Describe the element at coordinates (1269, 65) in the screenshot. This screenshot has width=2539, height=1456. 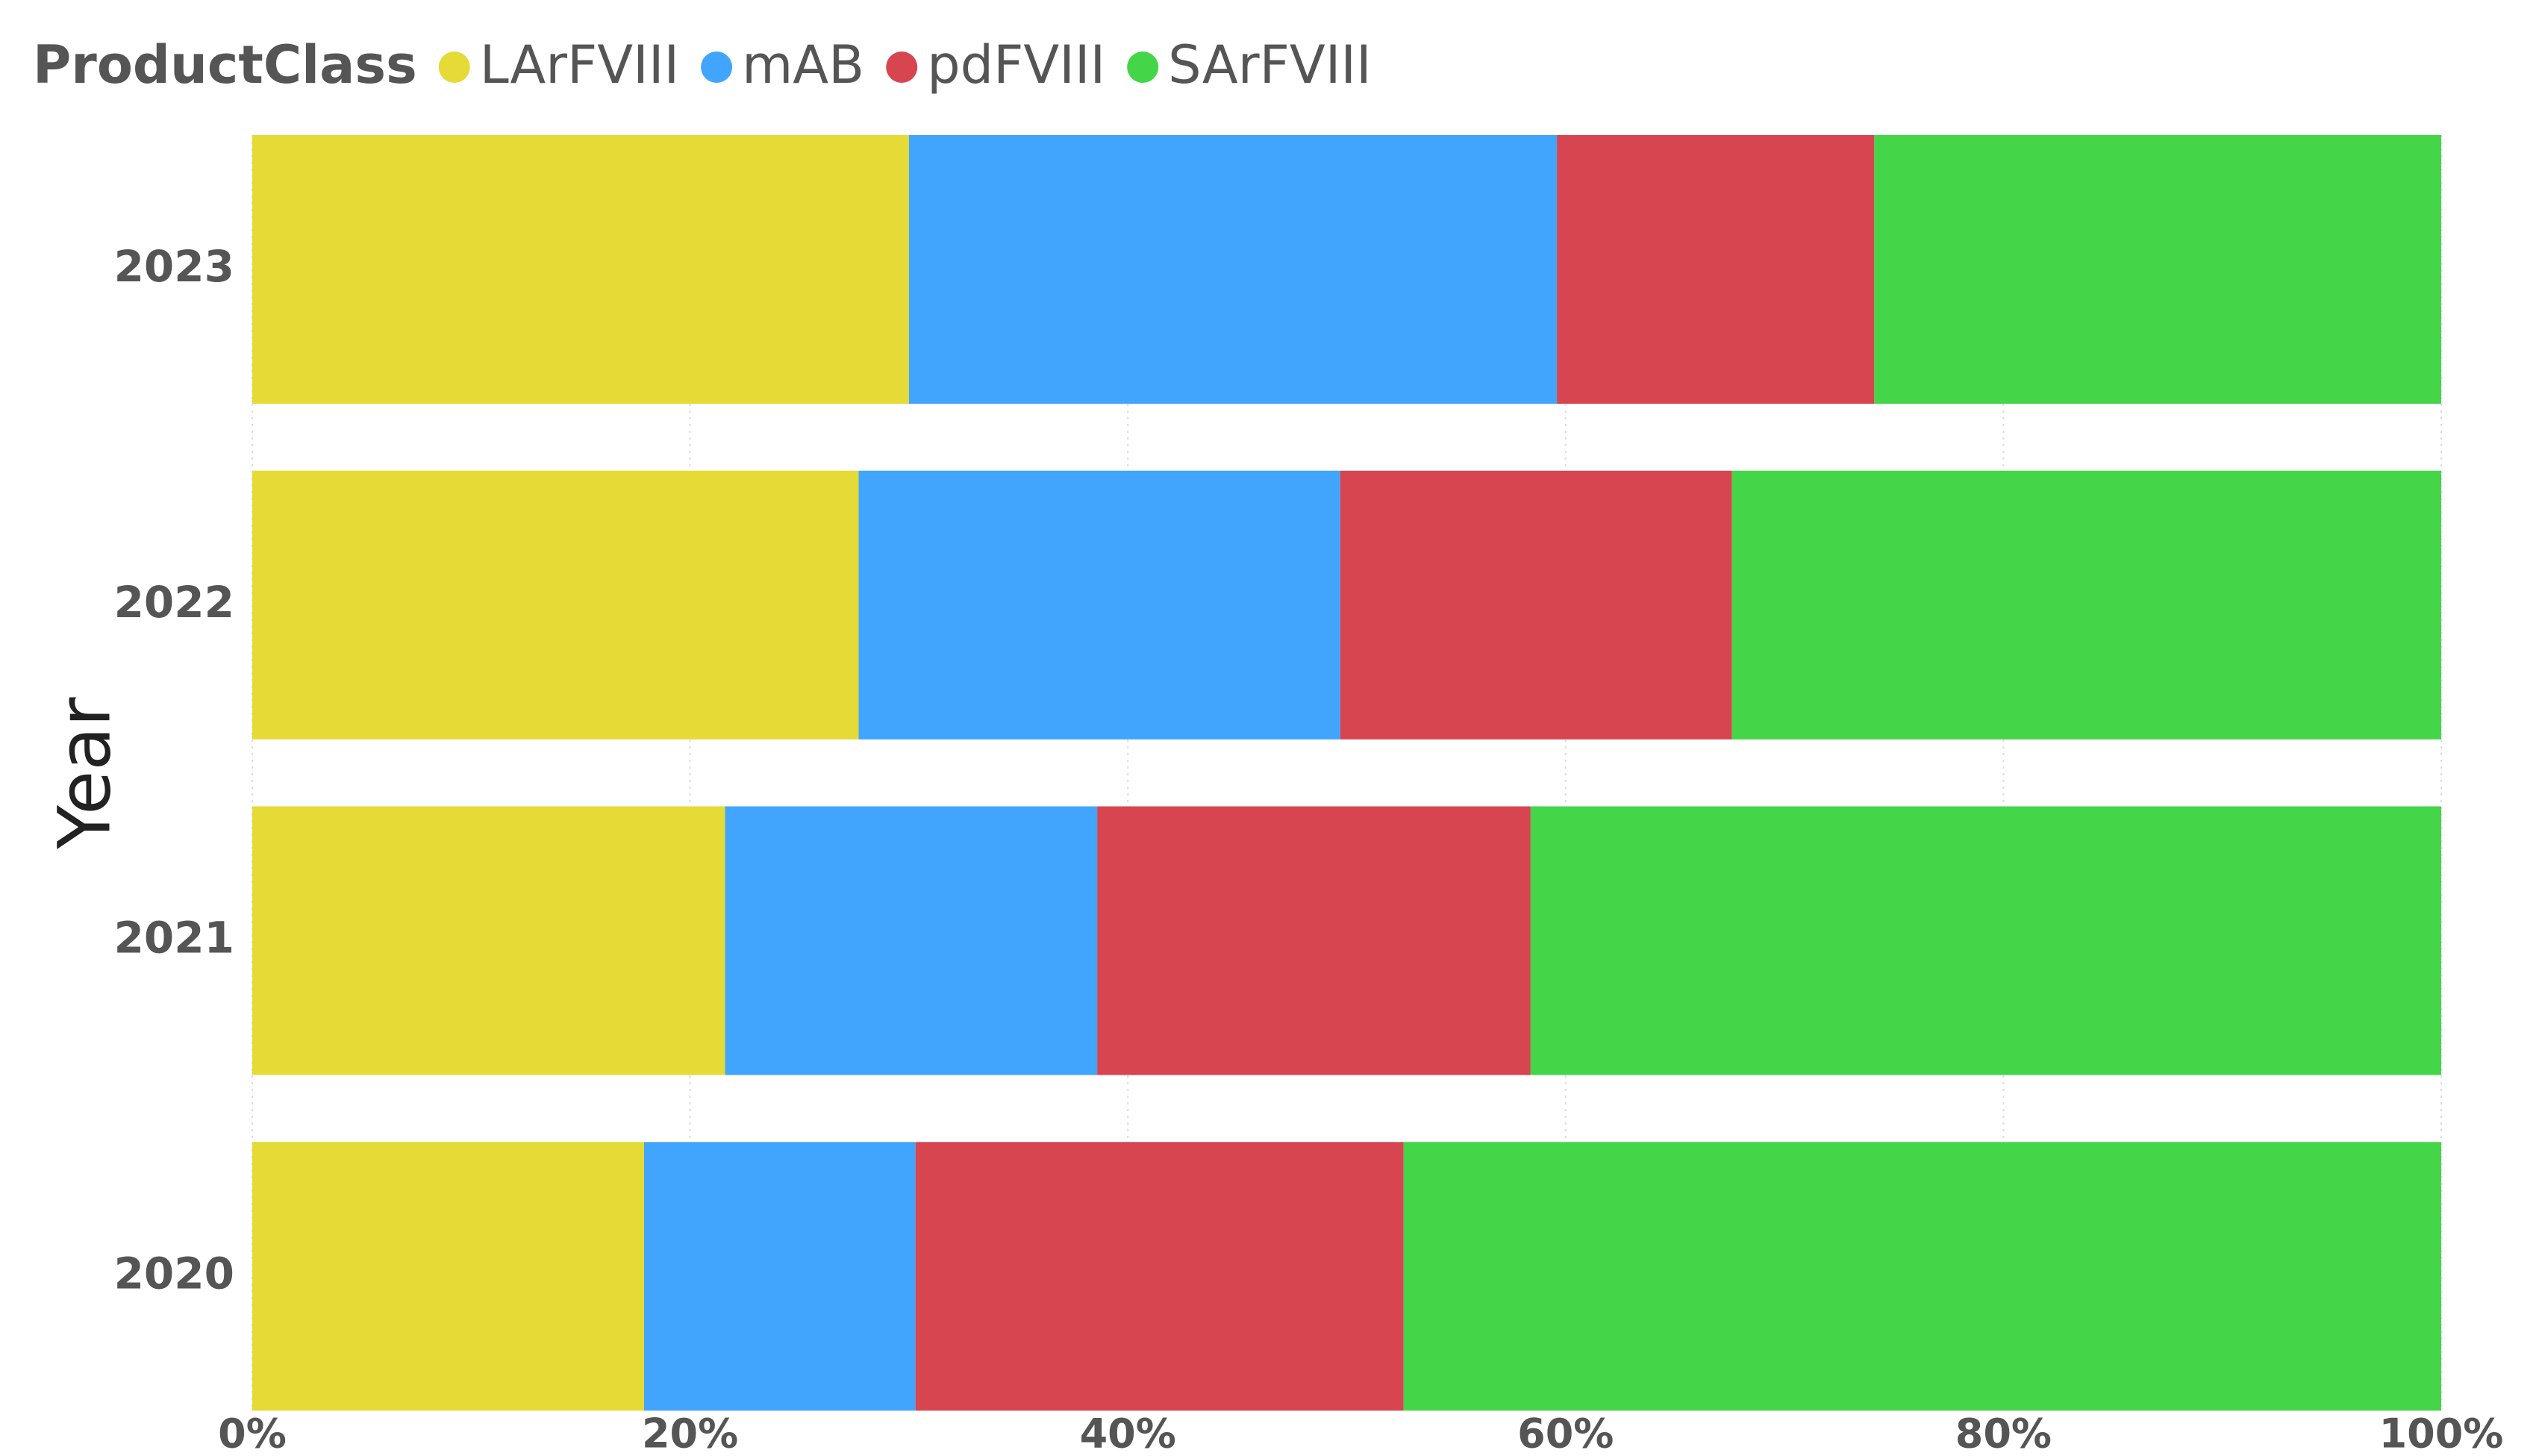
I see `legend-label: SArFVIII` at that location.